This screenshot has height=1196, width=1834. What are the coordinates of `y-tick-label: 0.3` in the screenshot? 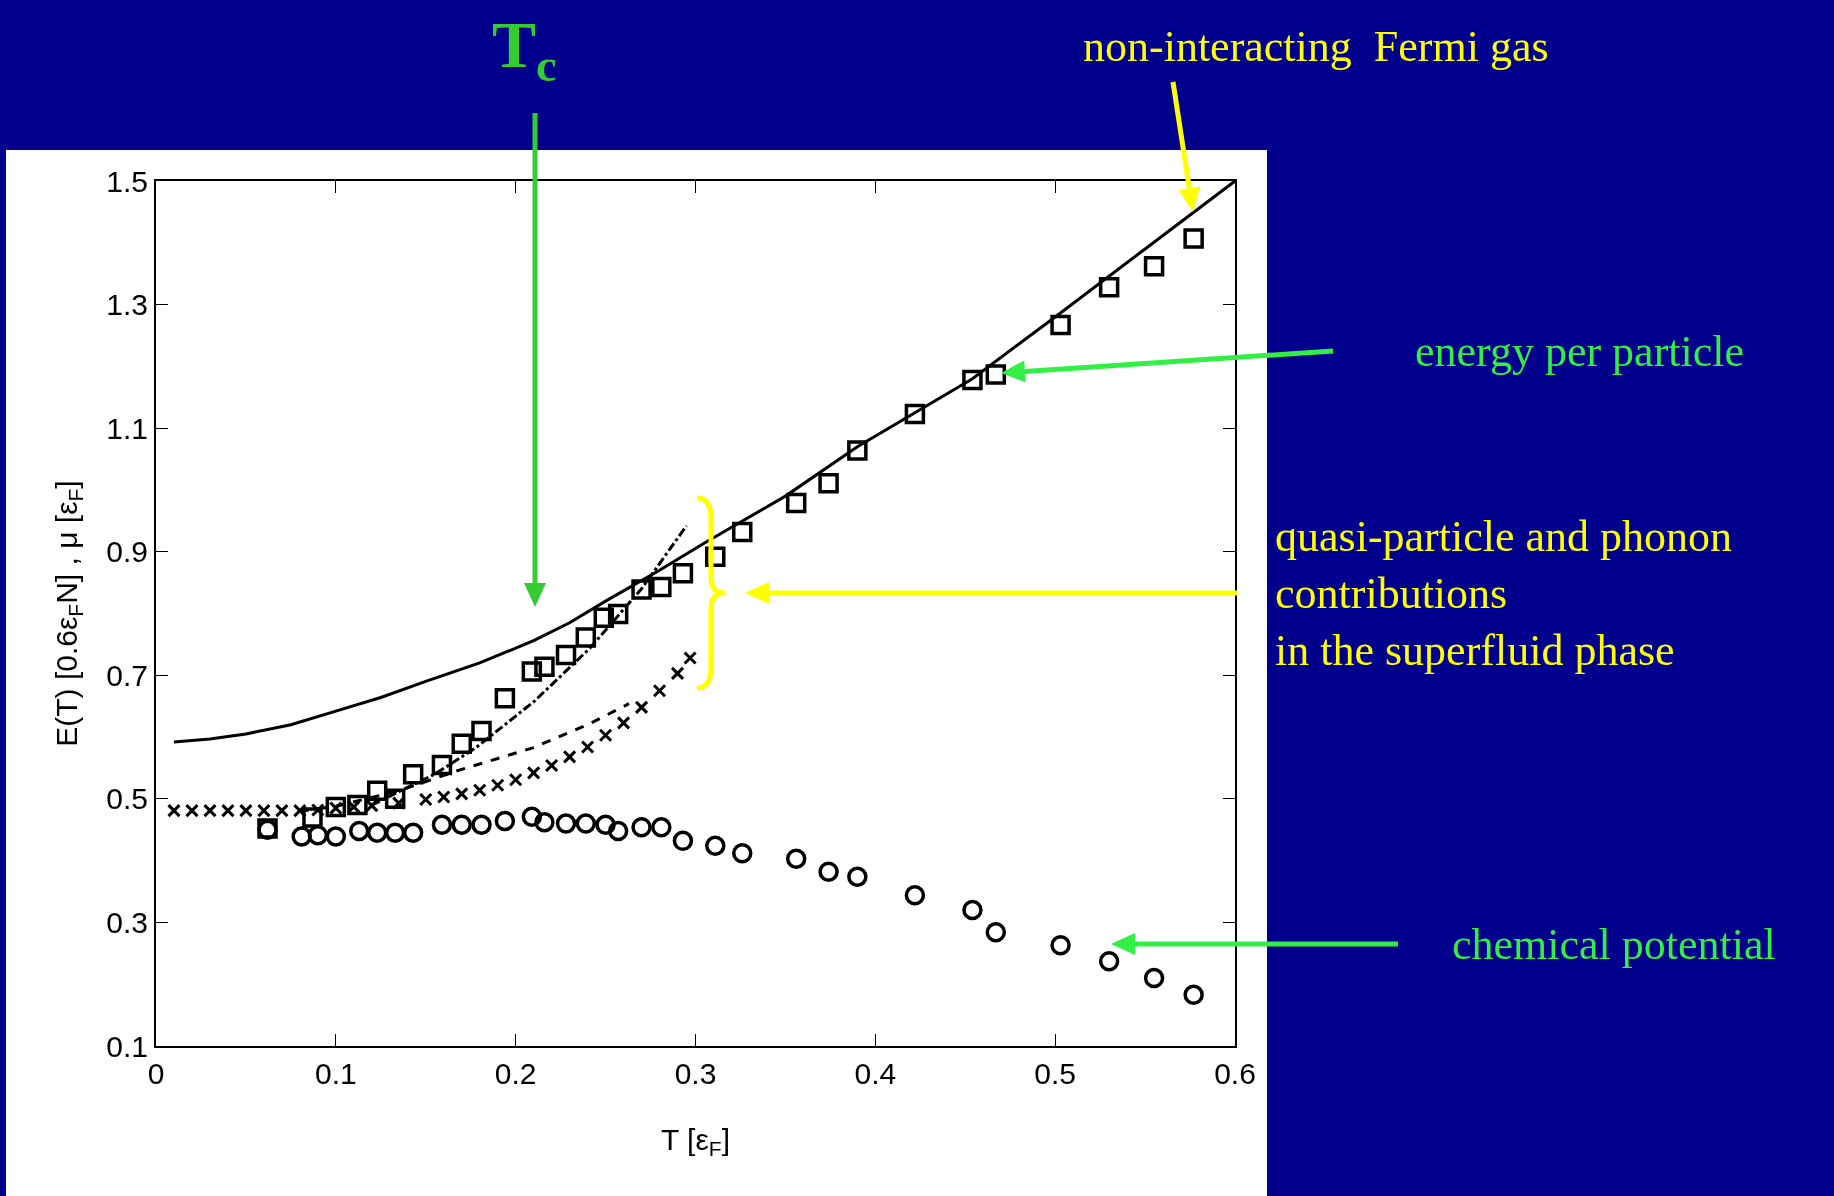 It's located at (127, 922).